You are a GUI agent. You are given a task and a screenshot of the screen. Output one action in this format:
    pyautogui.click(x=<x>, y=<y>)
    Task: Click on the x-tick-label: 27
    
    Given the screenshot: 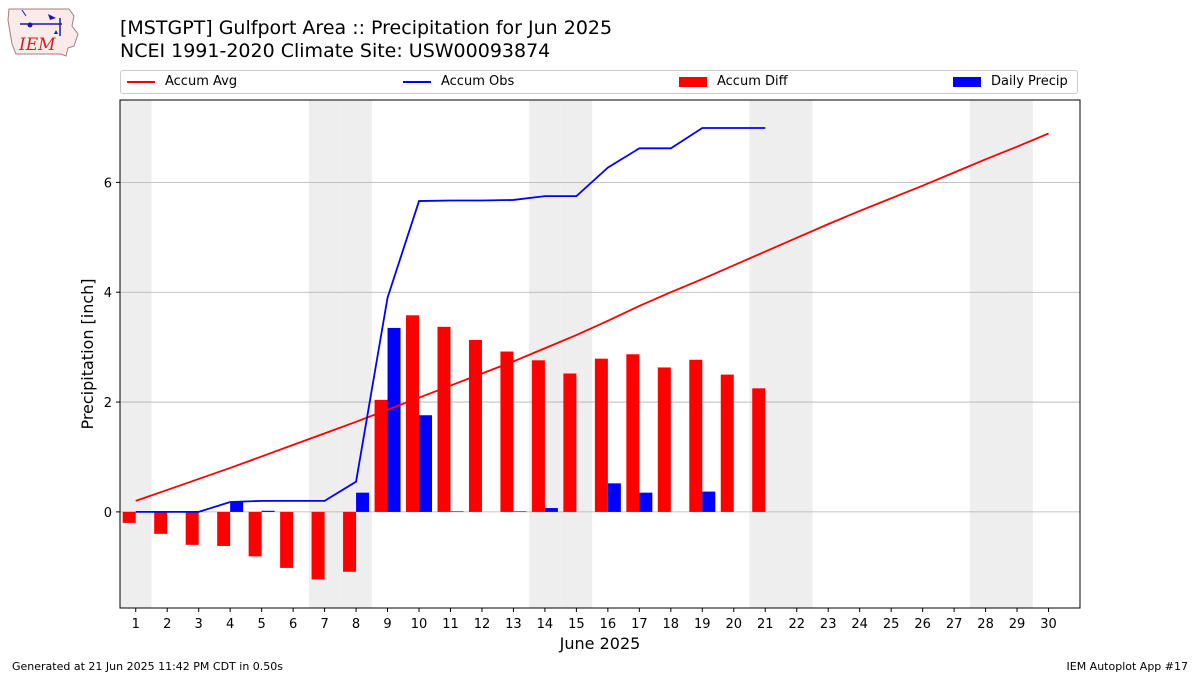 What is the action you would take?
    pyautogui.click(x=954, y=624)
    